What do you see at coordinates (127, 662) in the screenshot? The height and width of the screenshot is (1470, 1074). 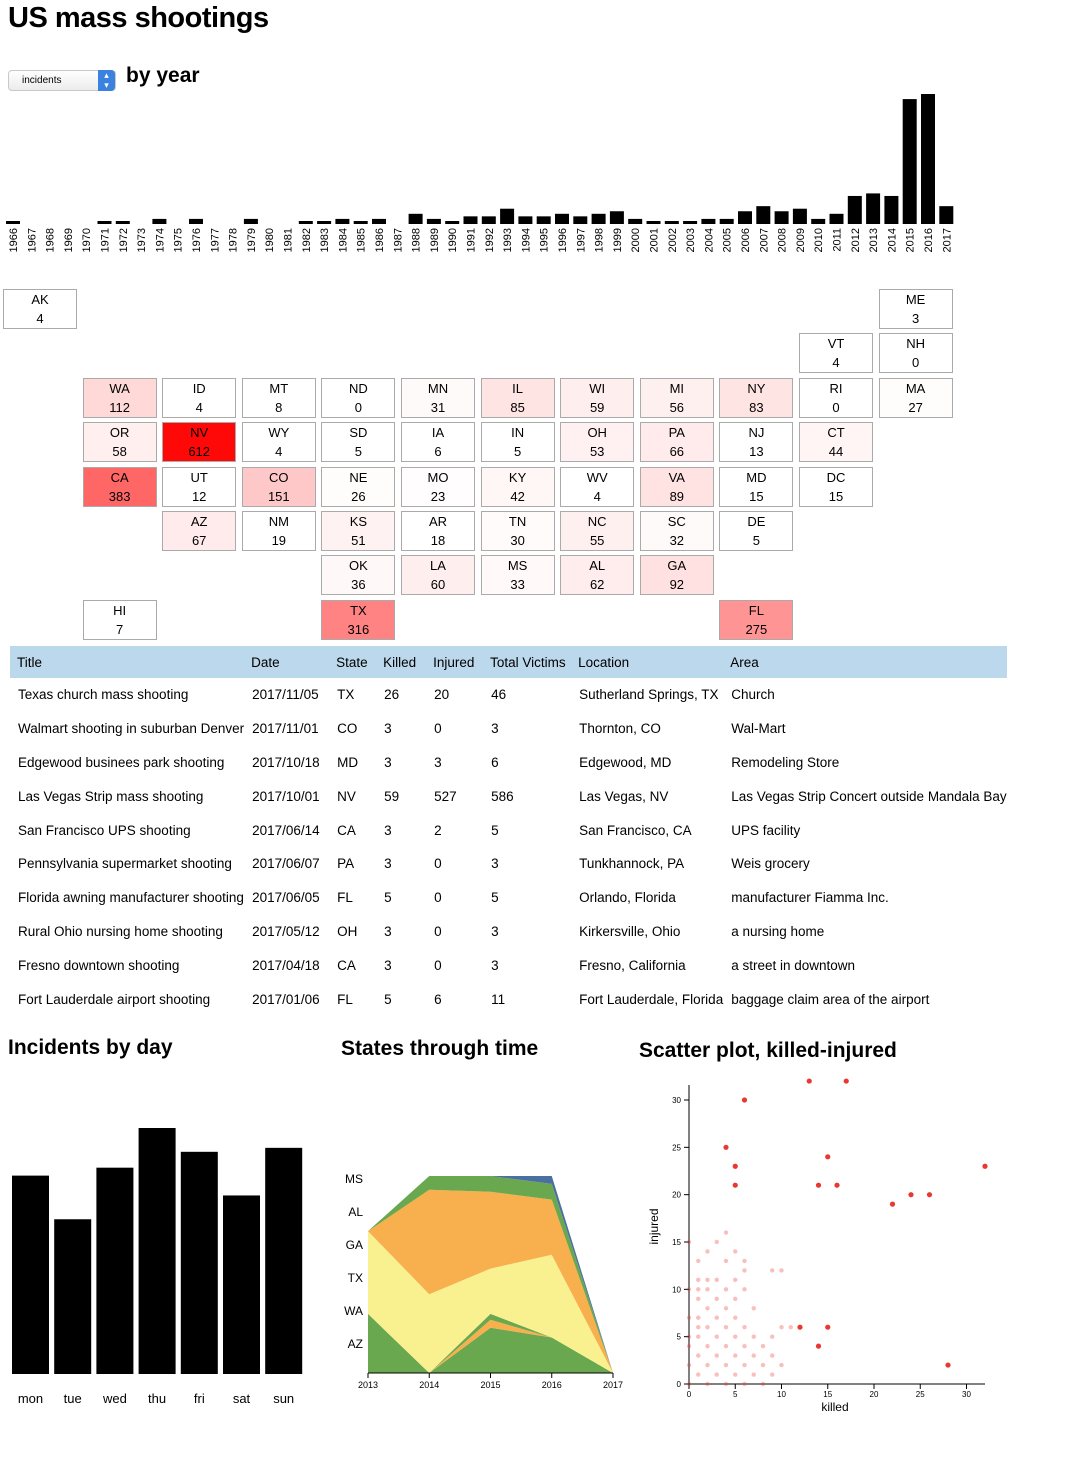 I see `column-header: Title` at bounding box center [127, 662].